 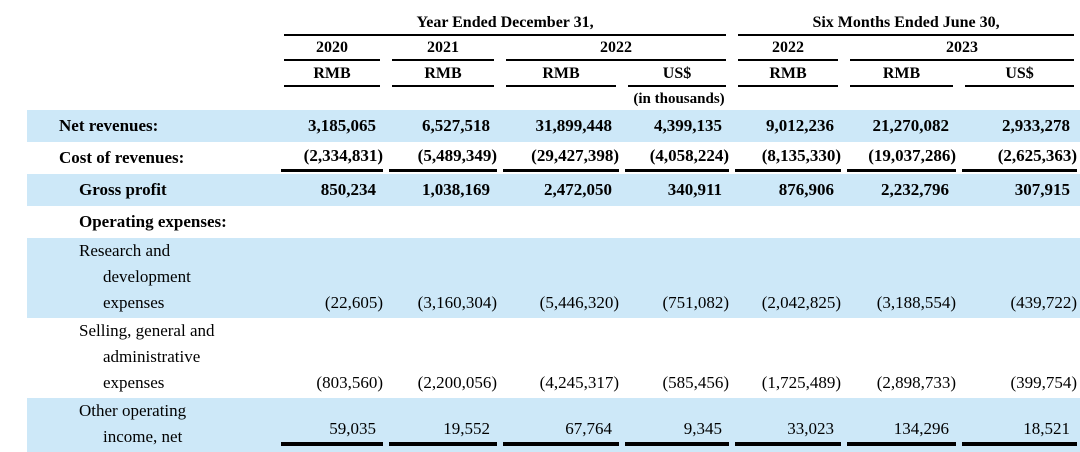 What do you see at coordinates (1044, 382) in the screenshot?
I see `value-cell: (399,754)` at bounding box center [1044, 382].